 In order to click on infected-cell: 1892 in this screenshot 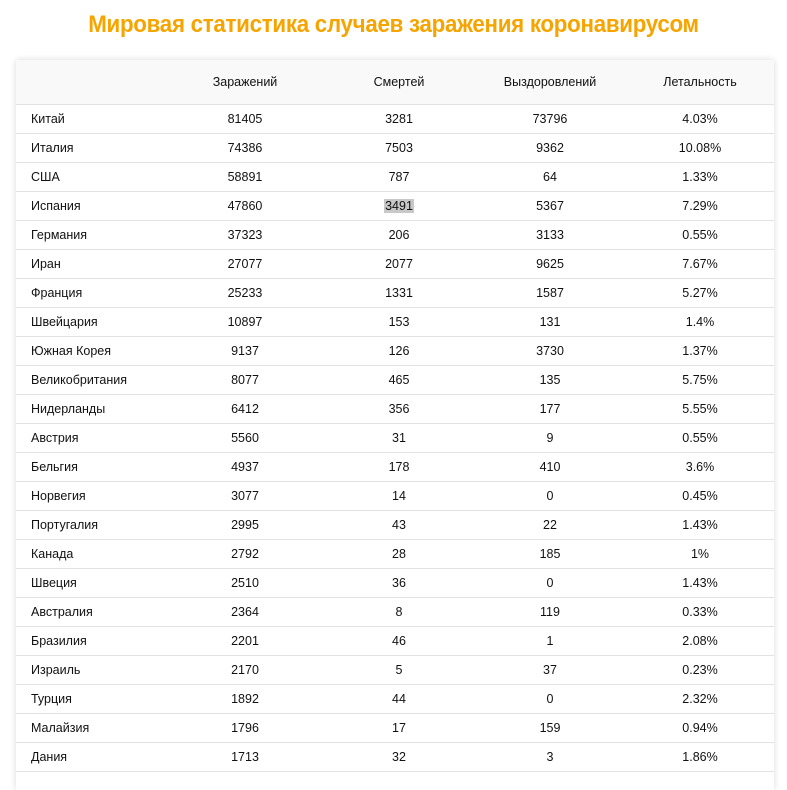, I will do `click(245, 699)`.